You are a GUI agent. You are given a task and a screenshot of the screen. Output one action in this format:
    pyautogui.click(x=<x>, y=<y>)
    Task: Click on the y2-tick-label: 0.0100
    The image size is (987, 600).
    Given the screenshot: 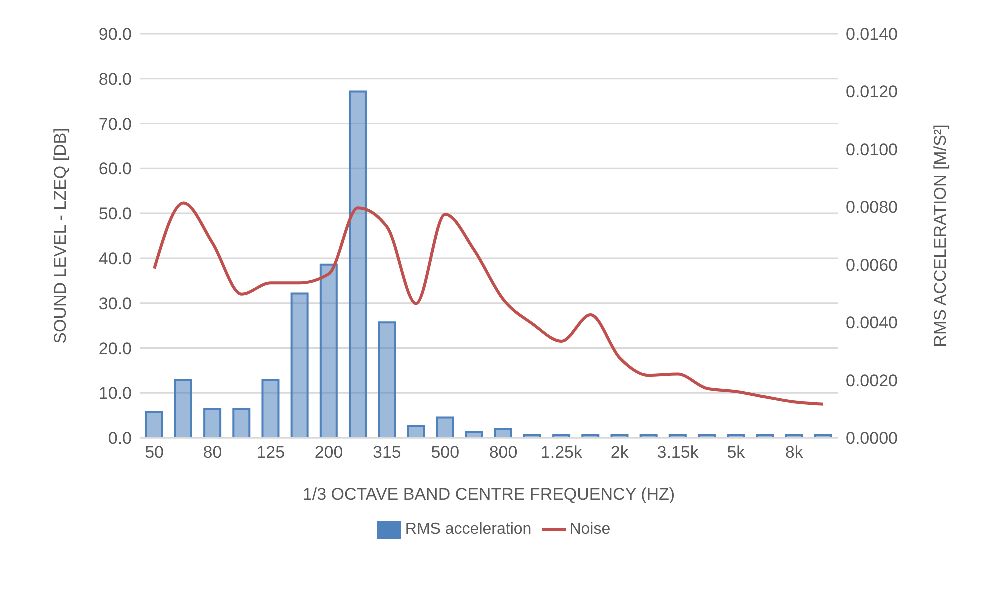 What is the action you would take?
    pyautogui.click(x=872, y=150)
    